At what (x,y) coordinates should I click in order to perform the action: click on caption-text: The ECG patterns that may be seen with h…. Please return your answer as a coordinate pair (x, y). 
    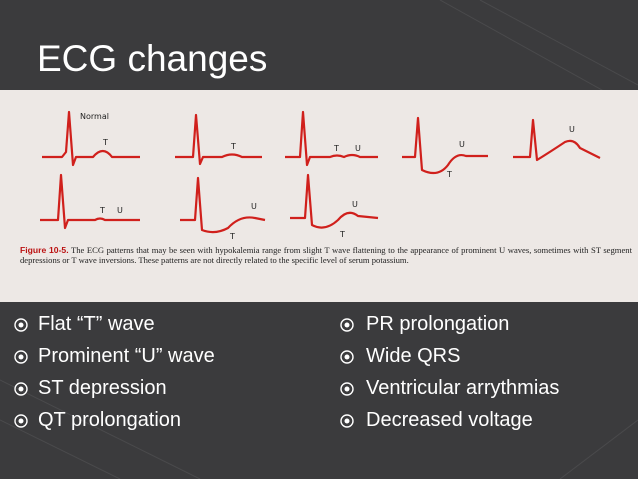
    Looking at the image, I should click on (326, 255).